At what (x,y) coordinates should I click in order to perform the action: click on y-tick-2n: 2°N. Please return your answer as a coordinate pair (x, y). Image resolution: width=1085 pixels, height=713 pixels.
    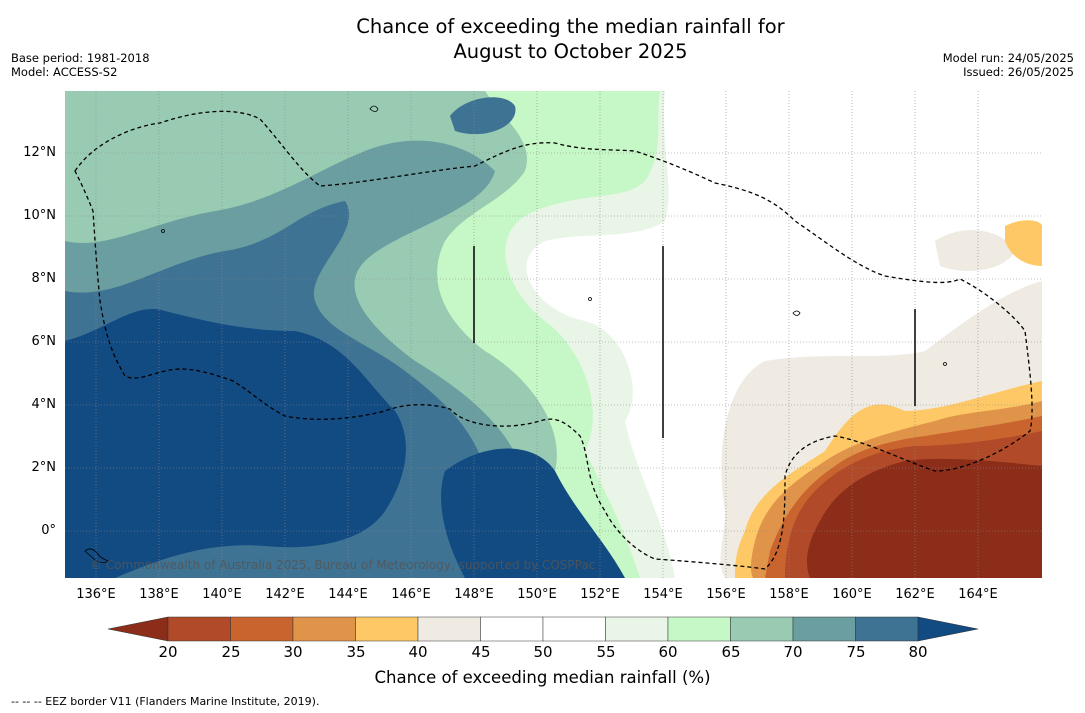
    Looking at the image, I should click on (44, 467).